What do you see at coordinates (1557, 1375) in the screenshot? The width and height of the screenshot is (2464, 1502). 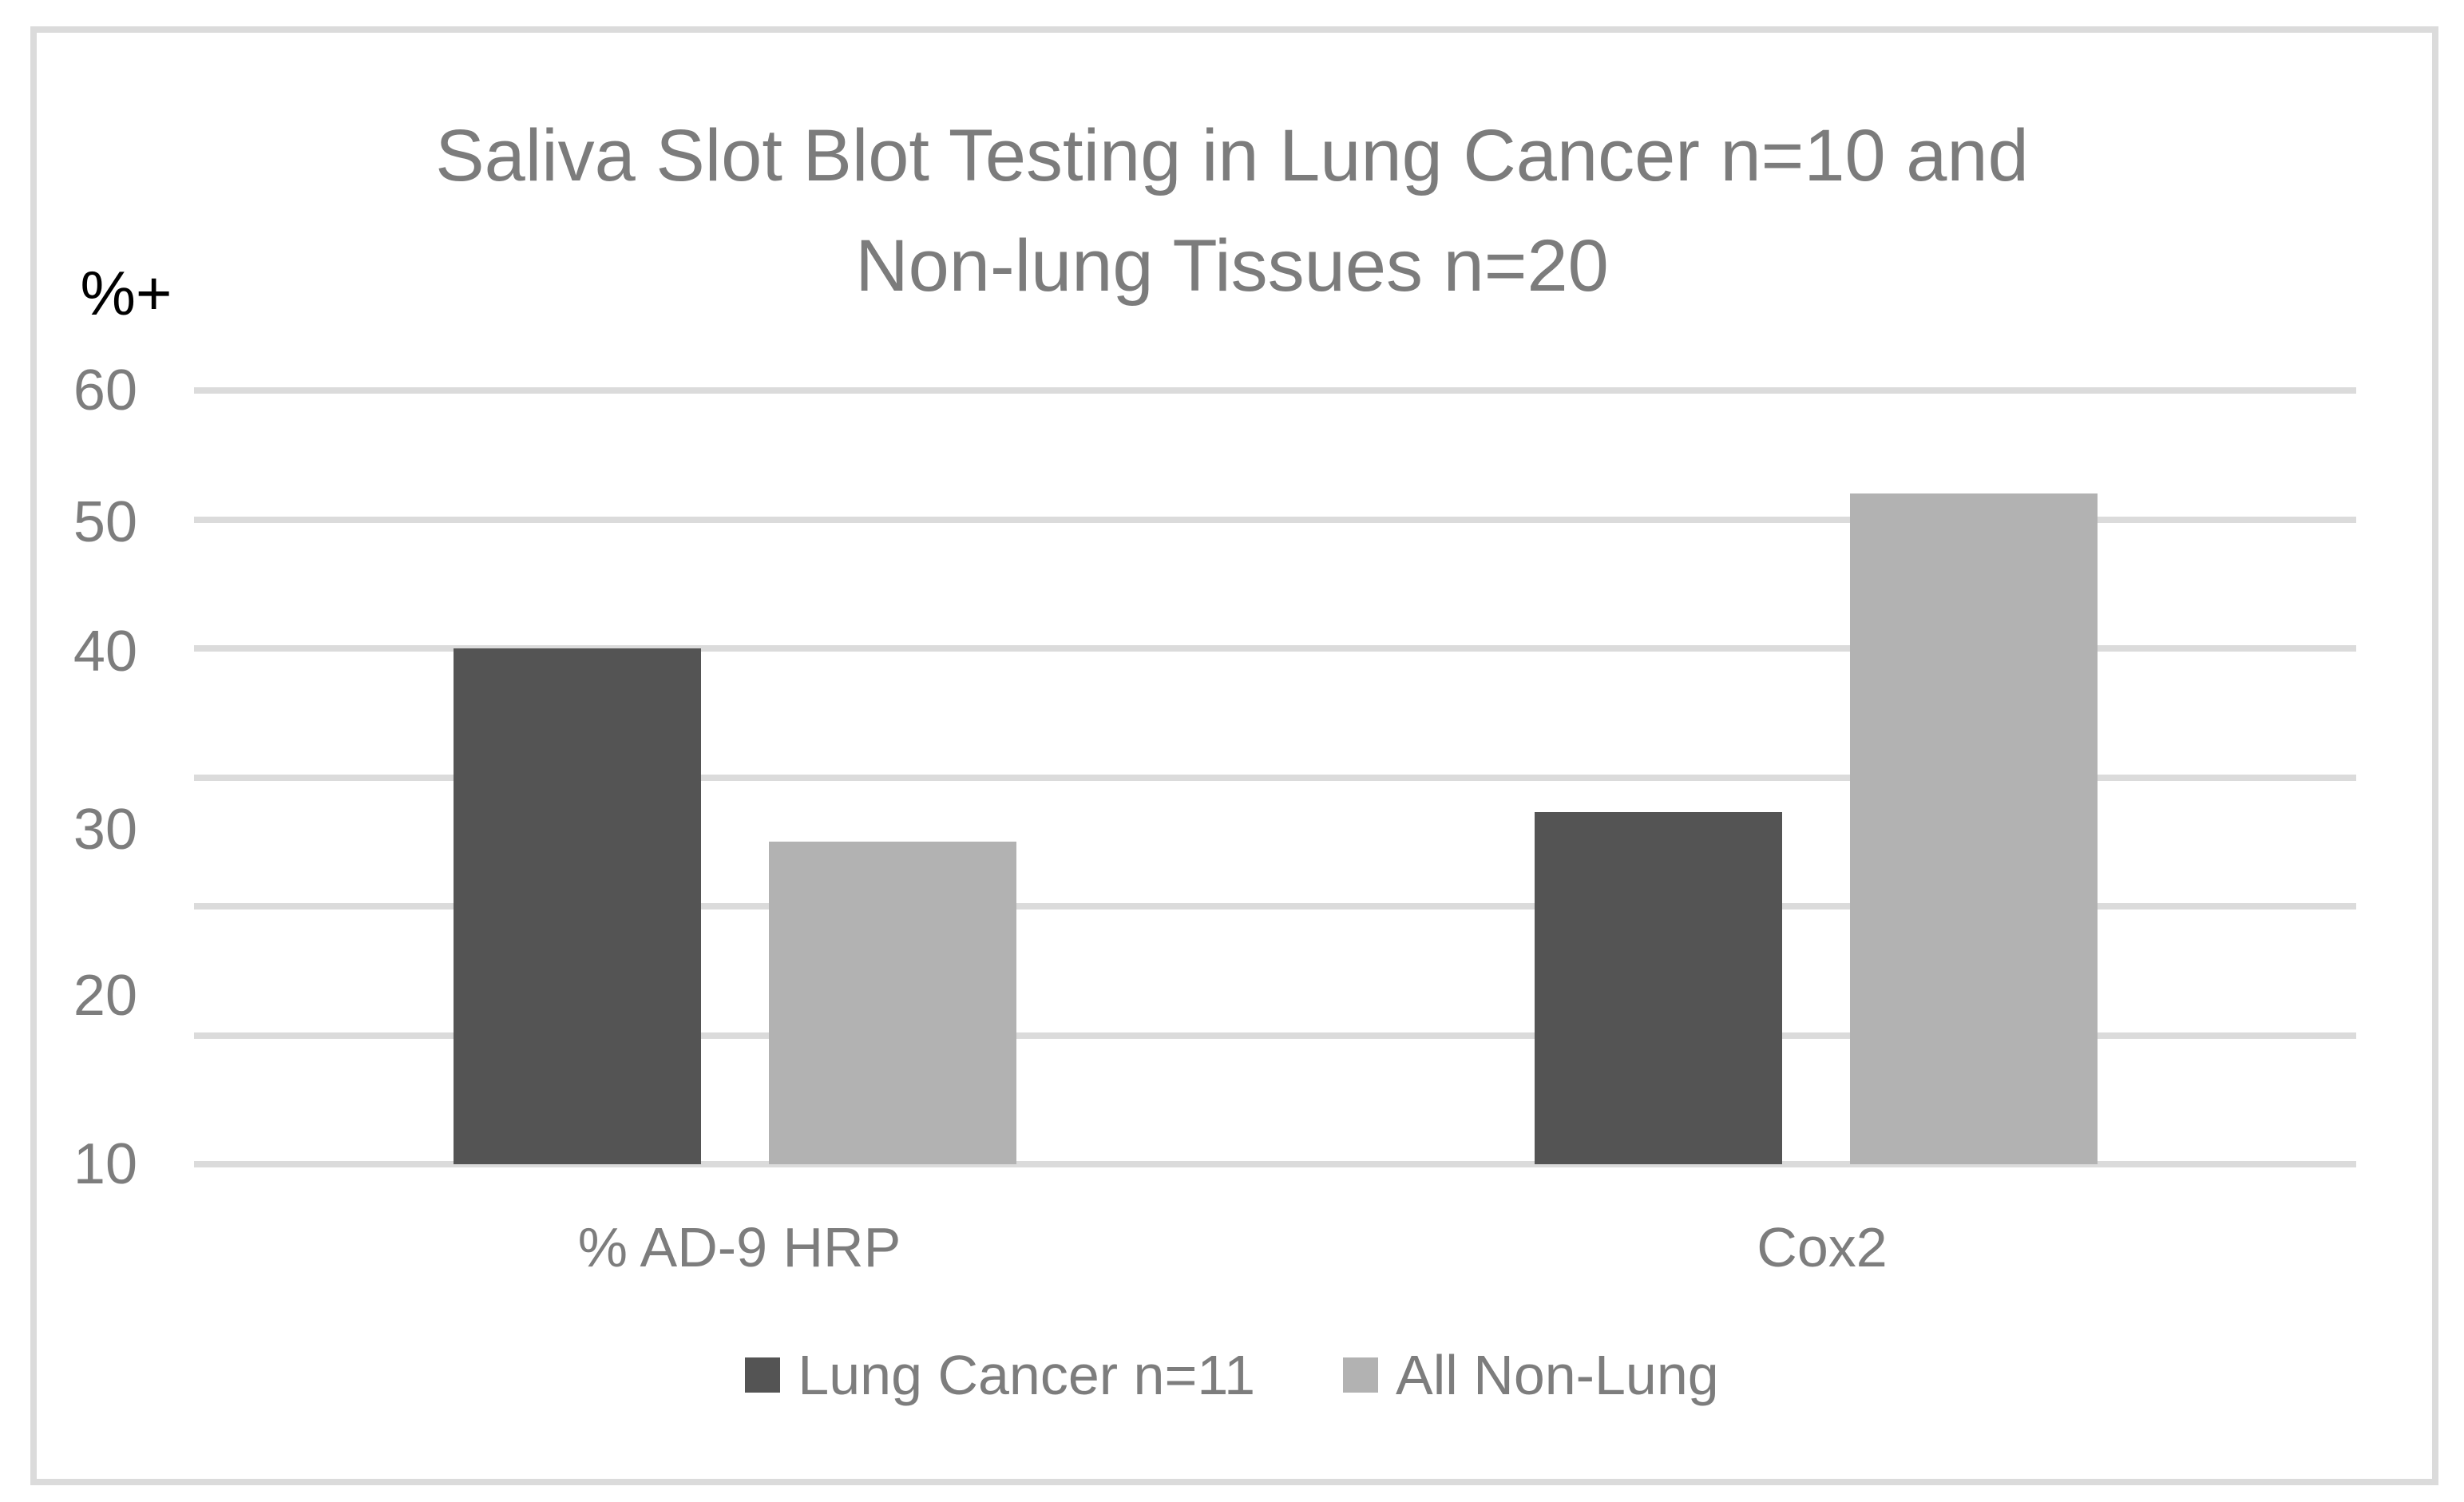 I see `legend-label: All Non-Lung` at bounding box center [1557, 1375].